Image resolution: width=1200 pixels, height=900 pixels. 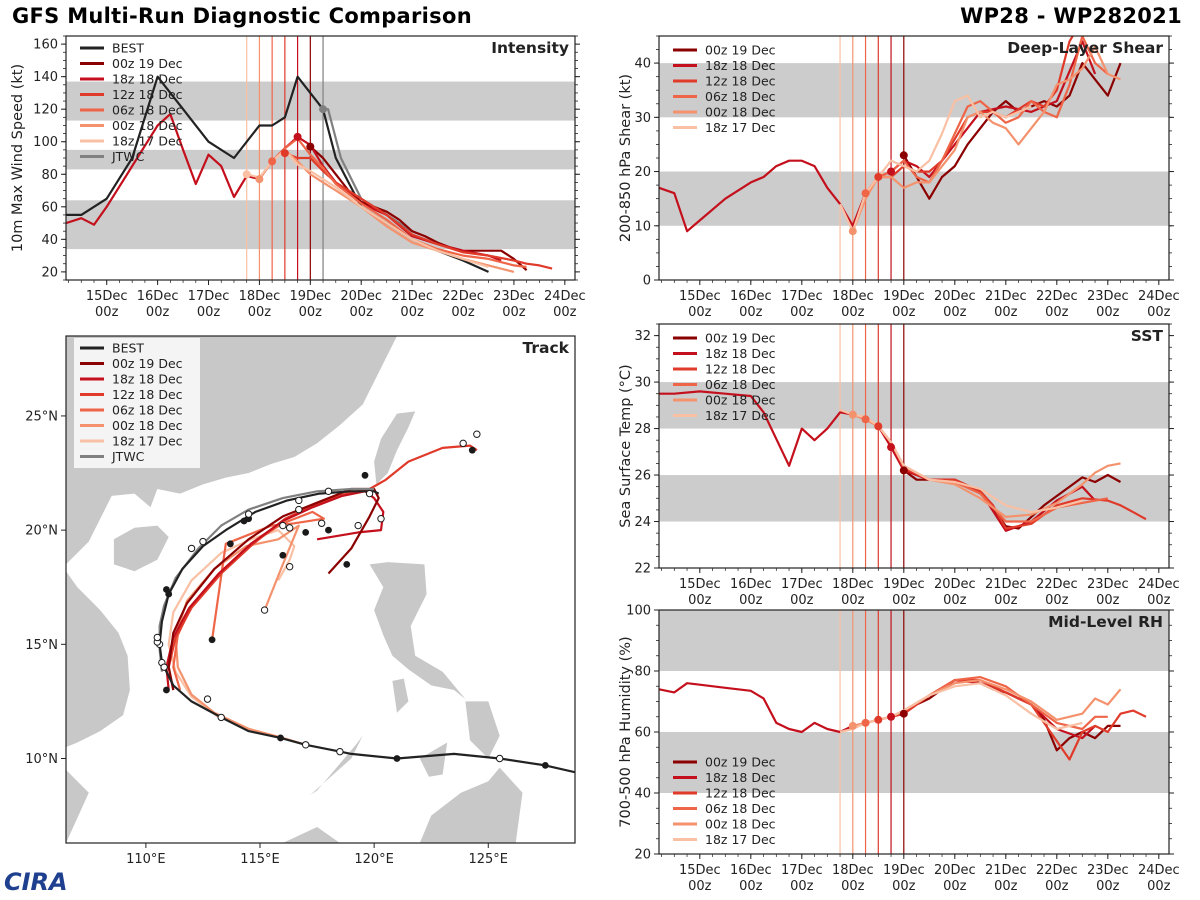 What do you see at coordinates (1105, 622) in the screenshot?
I see `rh-title: Mid-Level RH` at bounding box center [1105, 622].